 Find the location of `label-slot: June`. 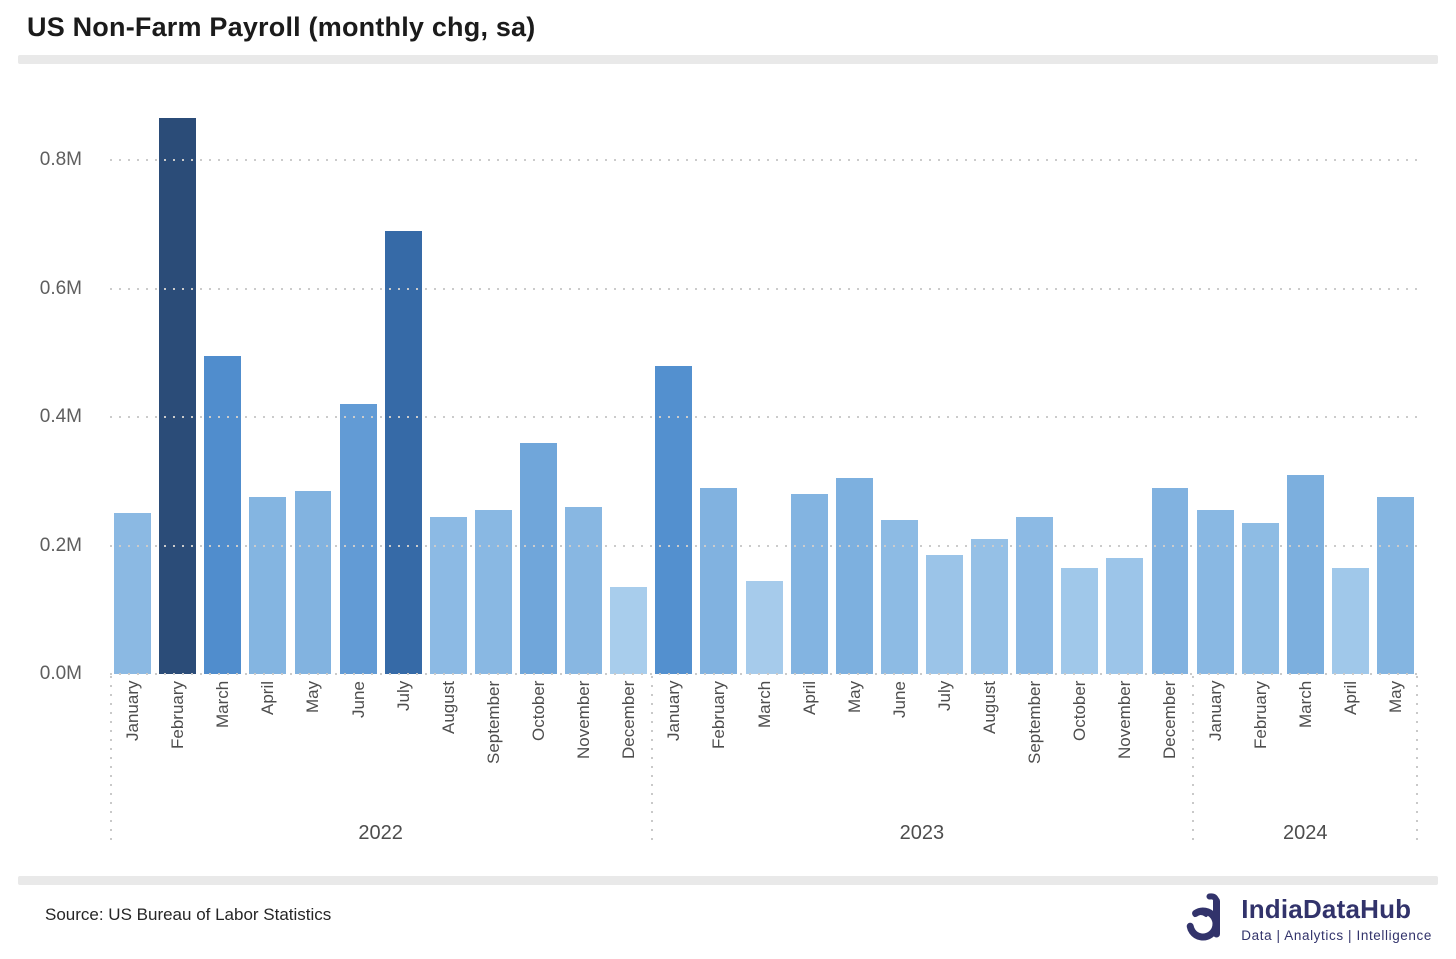

label-slot: June is located at coordinates (358, 750).